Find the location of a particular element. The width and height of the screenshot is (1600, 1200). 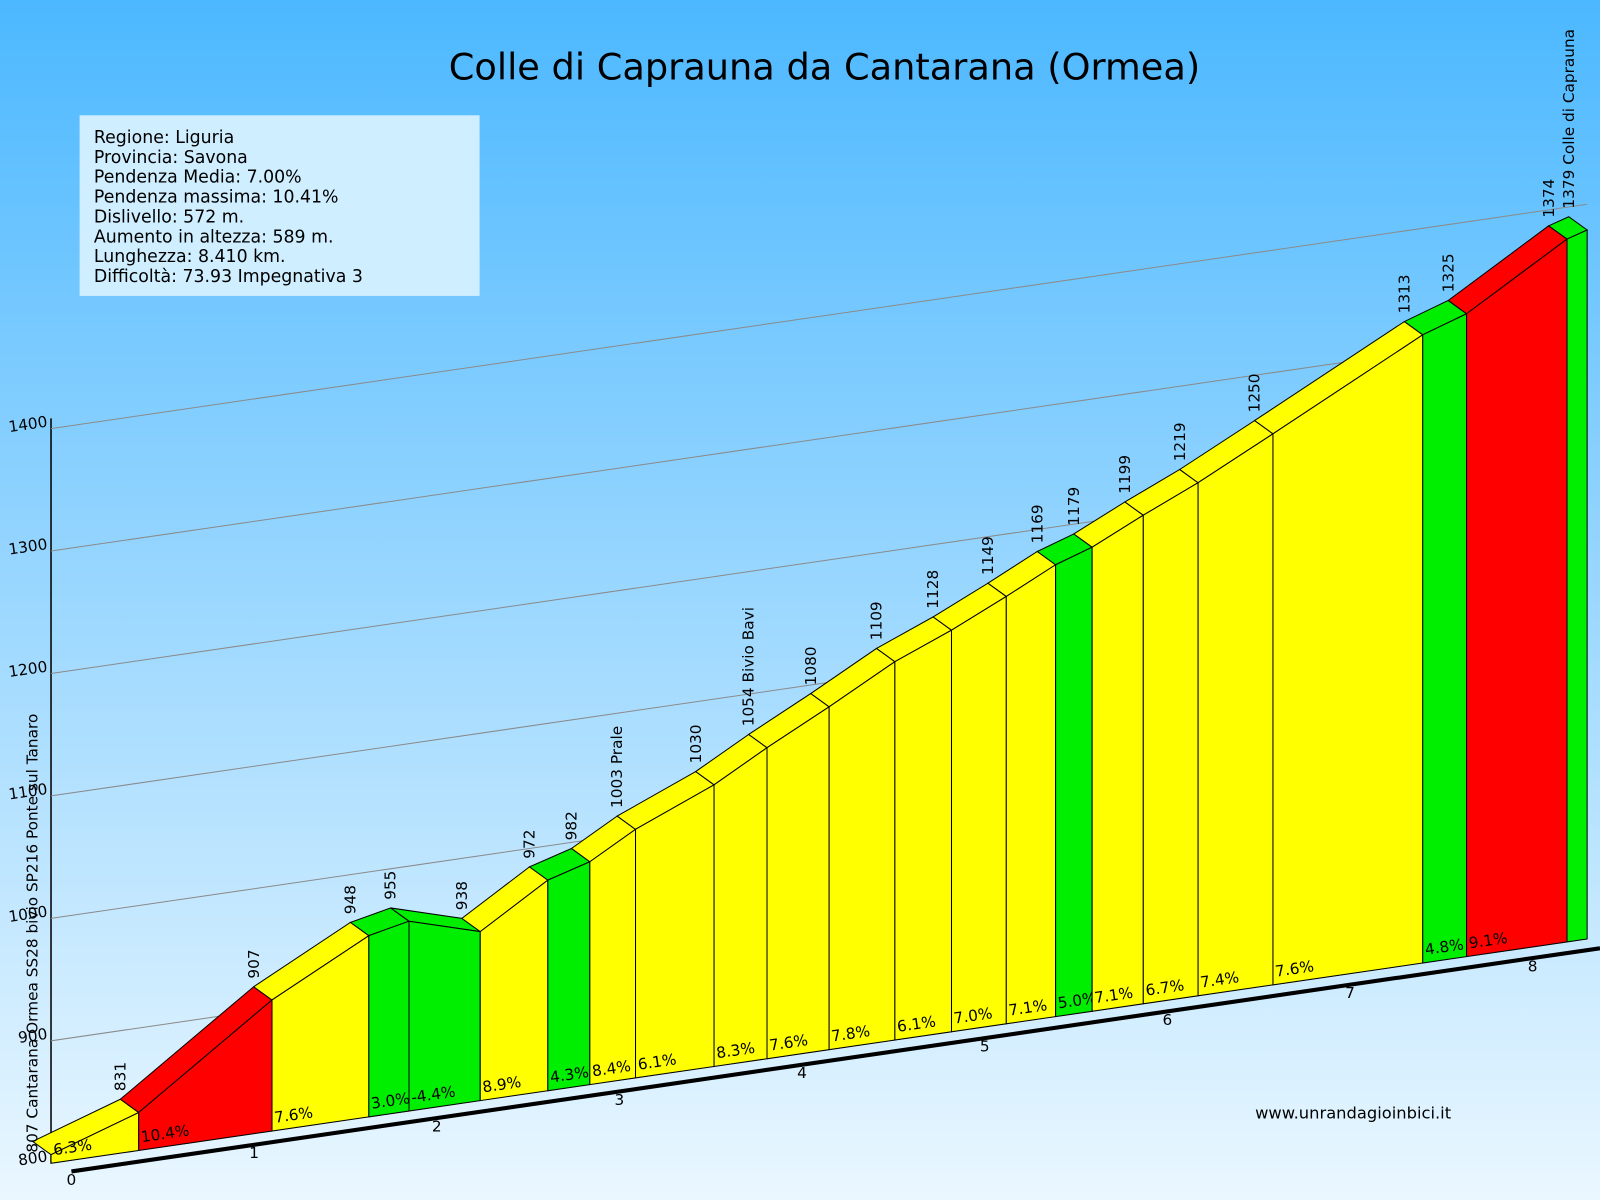

point-label: 1250 is located at coordinates (1255, 392).